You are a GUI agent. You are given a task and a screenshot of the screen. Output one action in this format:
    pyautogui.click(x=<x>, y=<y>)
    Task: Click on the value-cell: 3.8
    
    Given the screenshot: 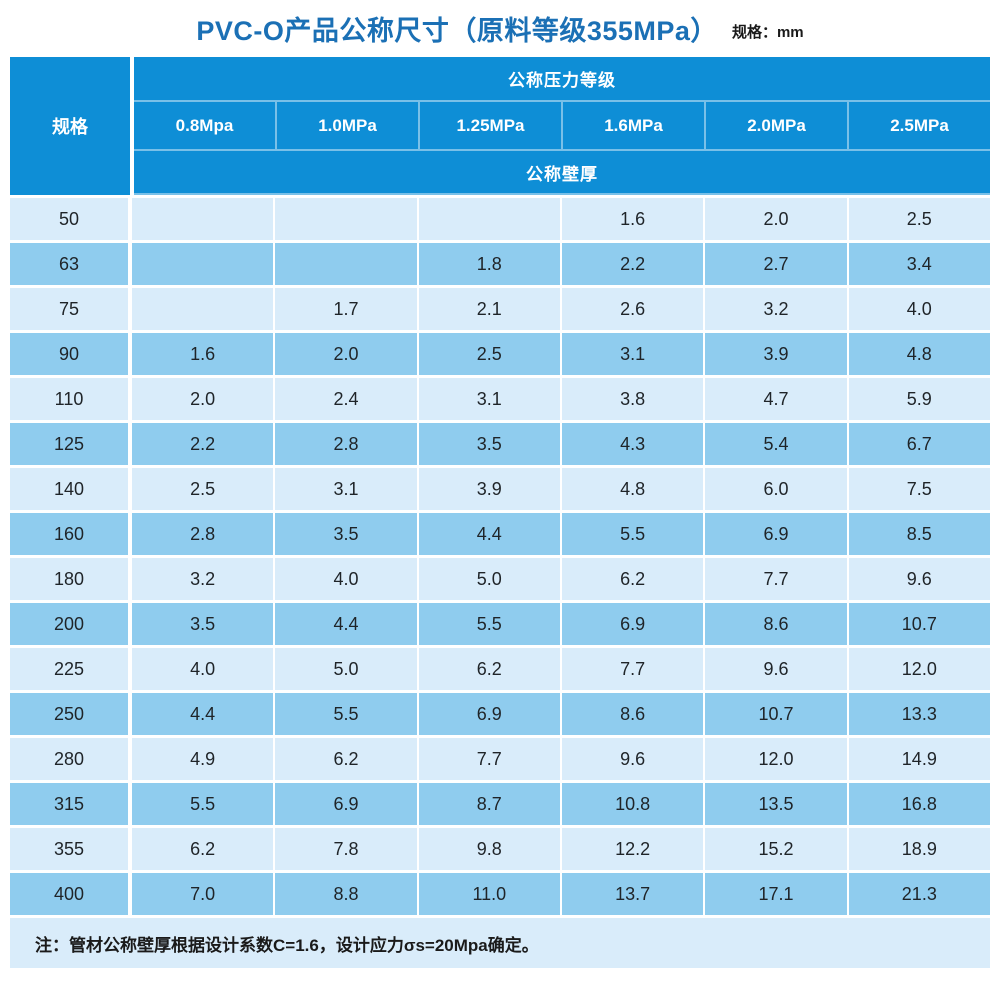 What is the action you would take?
    pyautogui.click(x=632, y=399)
    